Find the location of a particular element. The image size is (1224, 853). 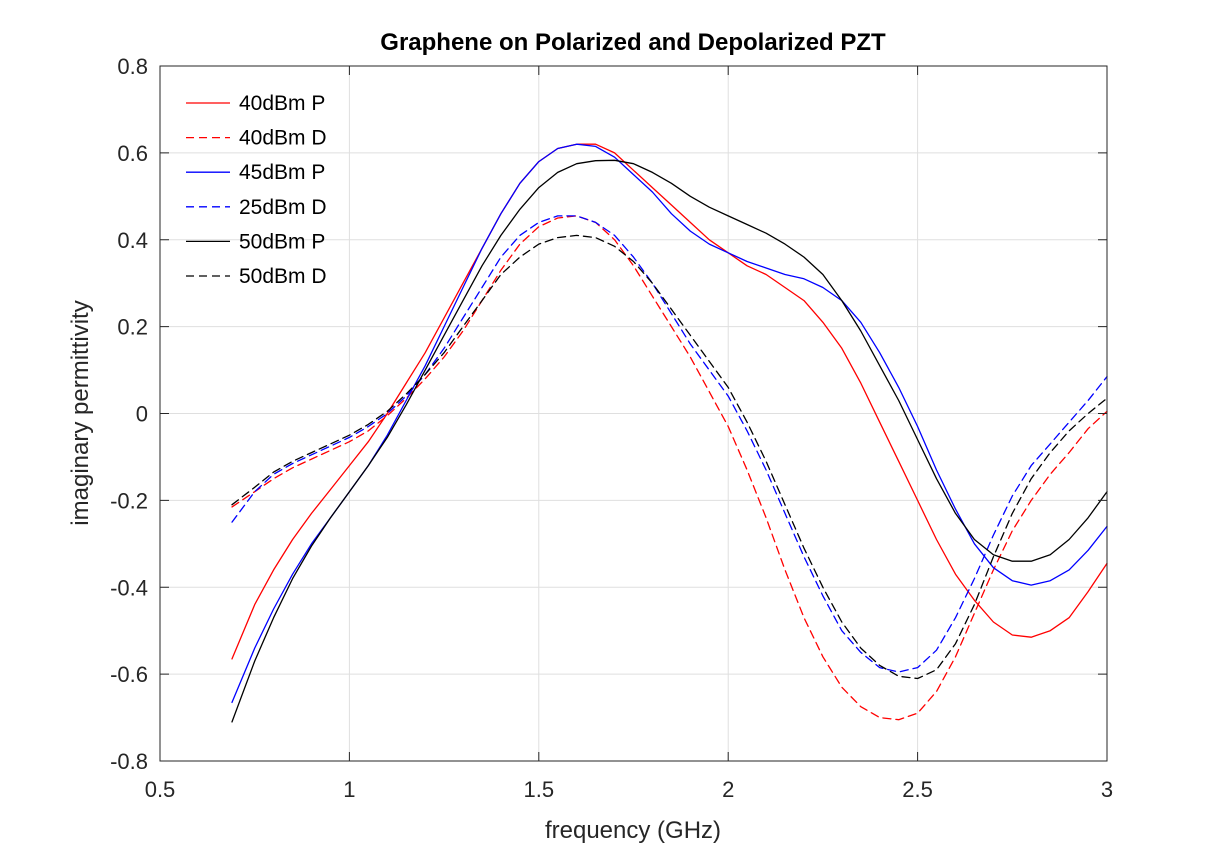

x-tick-label: 2 is located at coordinates (728, 789).